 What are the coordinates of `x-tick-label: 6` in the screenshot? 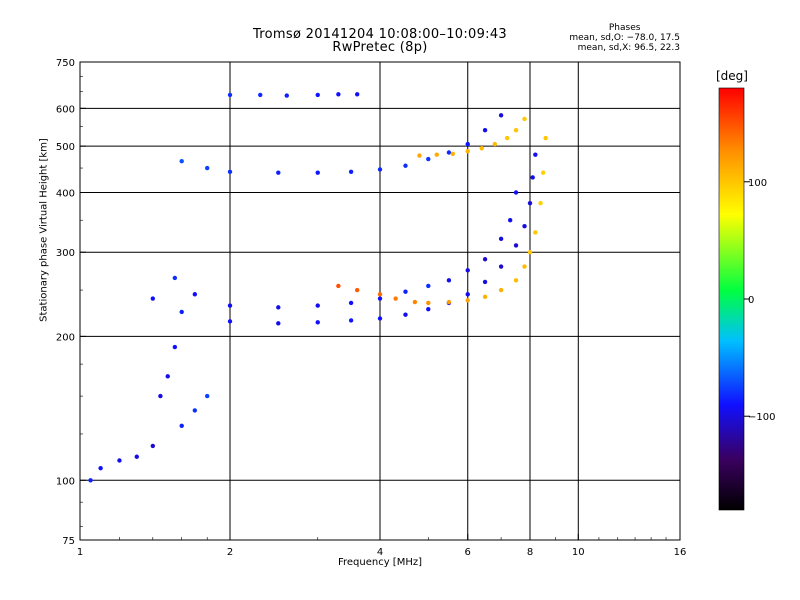 It's located at (468, 552).